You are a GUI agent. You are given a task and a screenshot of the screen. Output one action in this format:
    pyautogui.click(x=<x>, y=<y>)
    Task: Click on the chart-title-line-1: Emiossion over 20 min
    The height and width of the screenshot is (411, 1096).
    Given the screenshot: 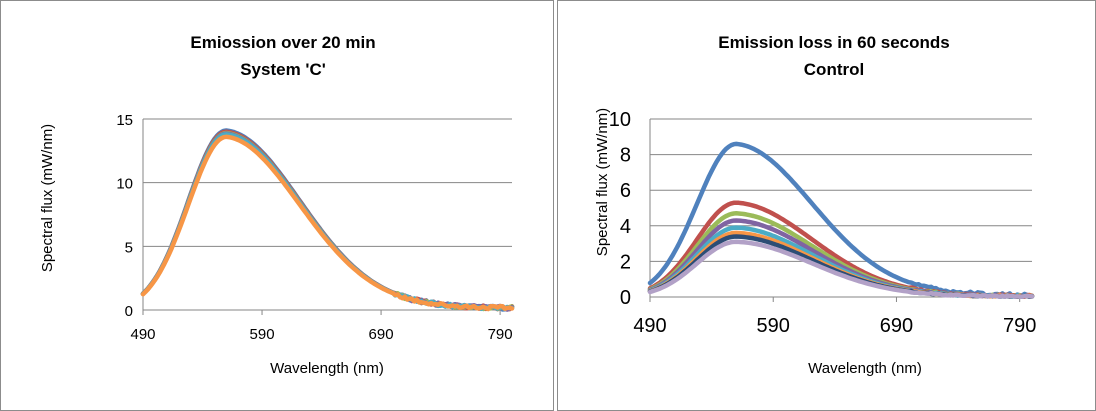 What is the action you would take?
    pyautogui.click(x=282, y=42)
    